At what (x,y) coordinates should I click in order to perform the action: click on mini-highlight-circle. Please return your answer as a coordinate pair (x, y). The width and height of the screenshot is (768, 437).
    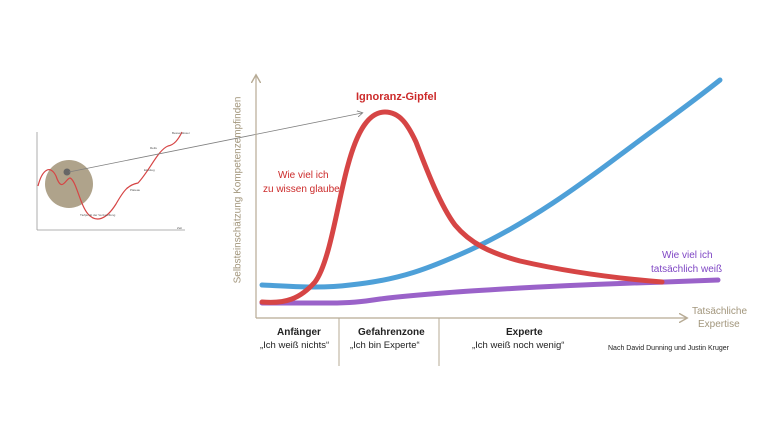
    Looking at the image, I should click on (69, 184).